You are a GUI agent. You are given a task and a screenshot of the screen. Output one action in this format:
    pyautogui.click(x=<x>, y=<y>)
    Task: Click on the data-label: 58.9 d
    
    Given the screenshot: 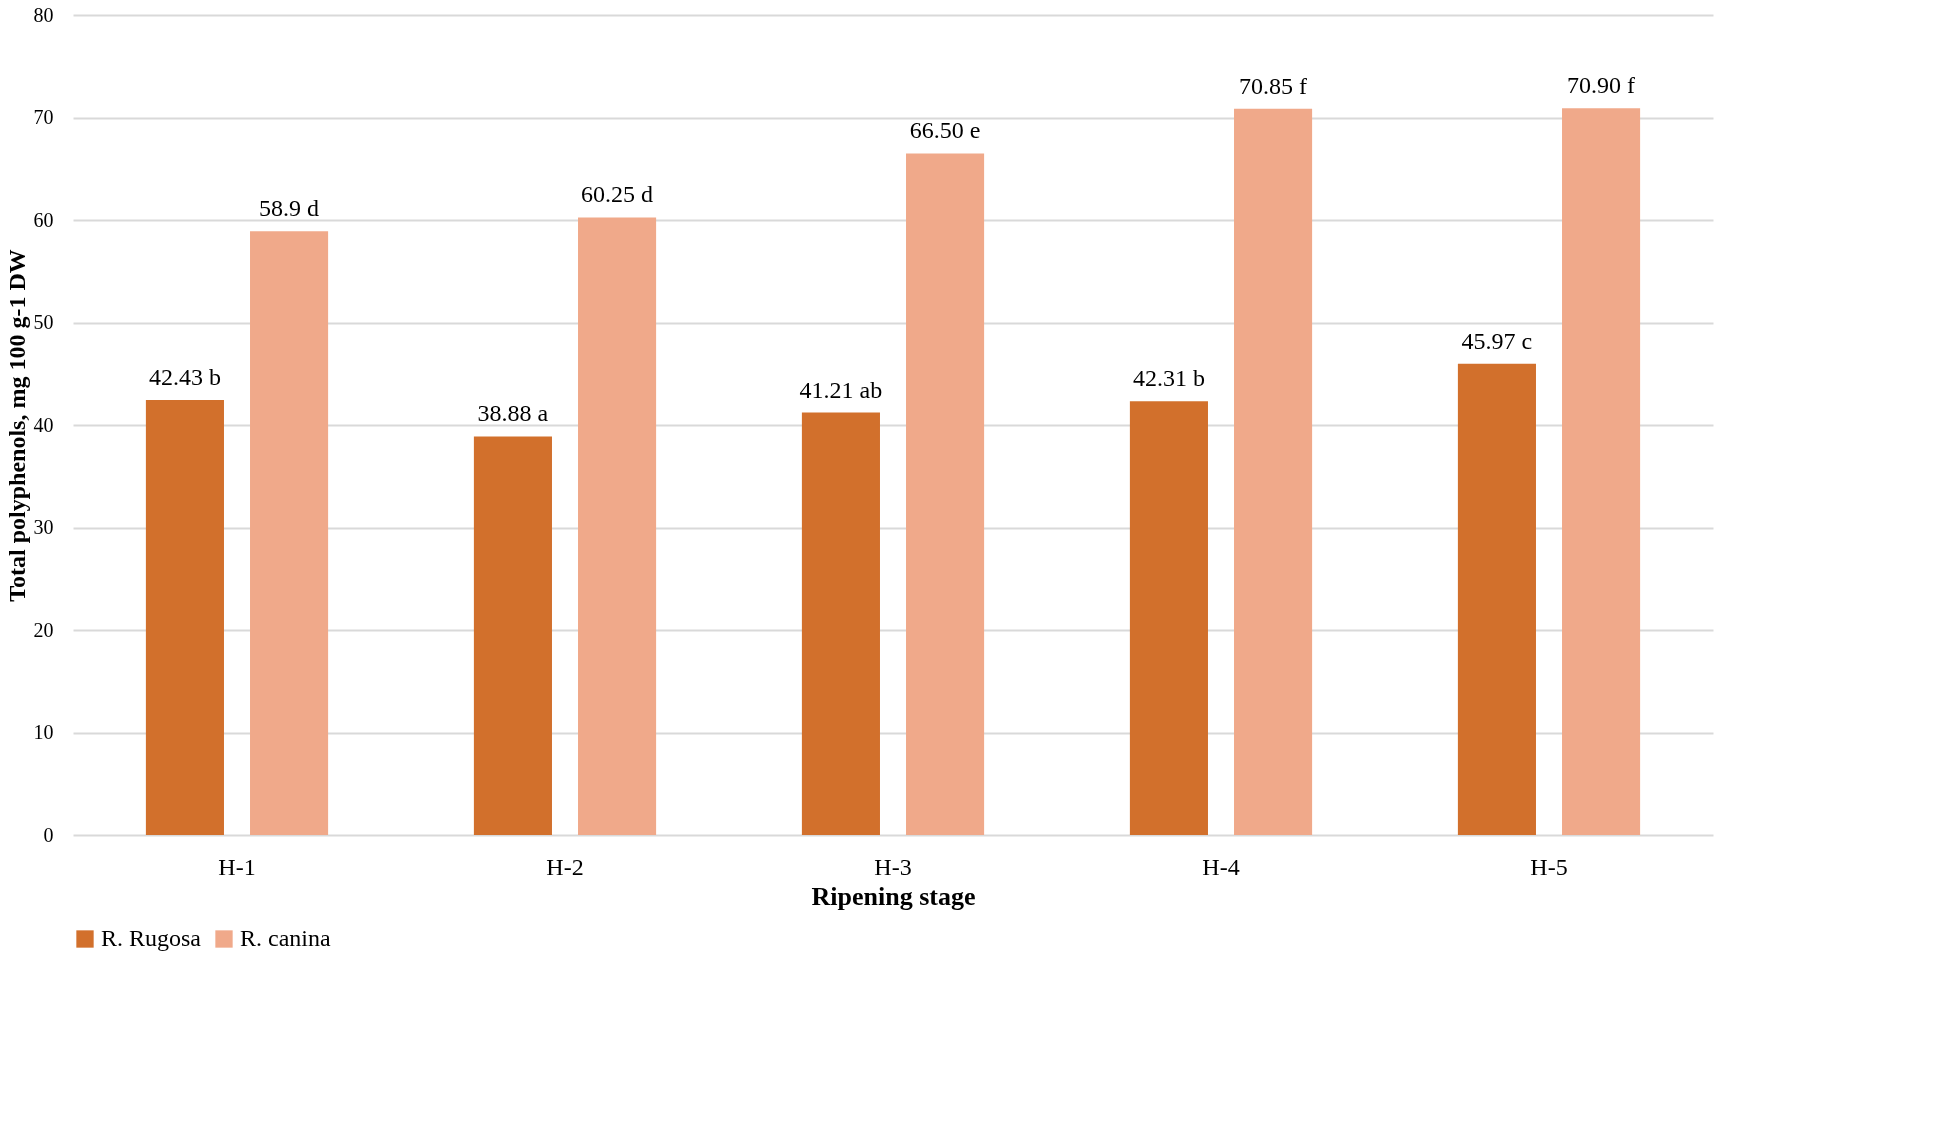 What is the action you would take?
    pyautogui.click(x=289, y=208)
    